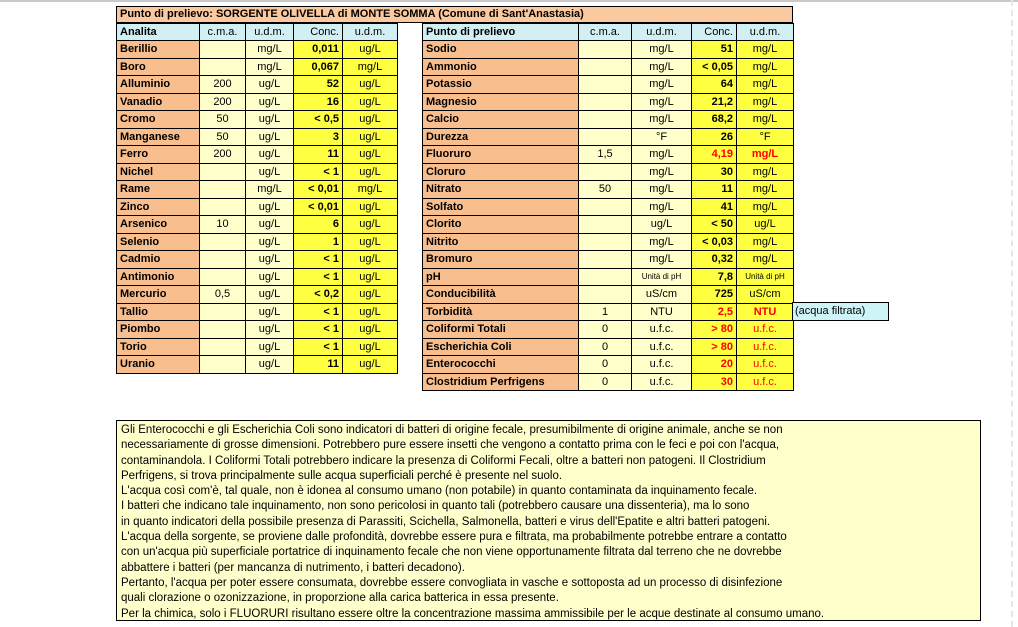  What do you see at coordinates (158, 364) in the screenshot?
I see `analyte-name-cell: Uranio` at bounding box center [158, 364].